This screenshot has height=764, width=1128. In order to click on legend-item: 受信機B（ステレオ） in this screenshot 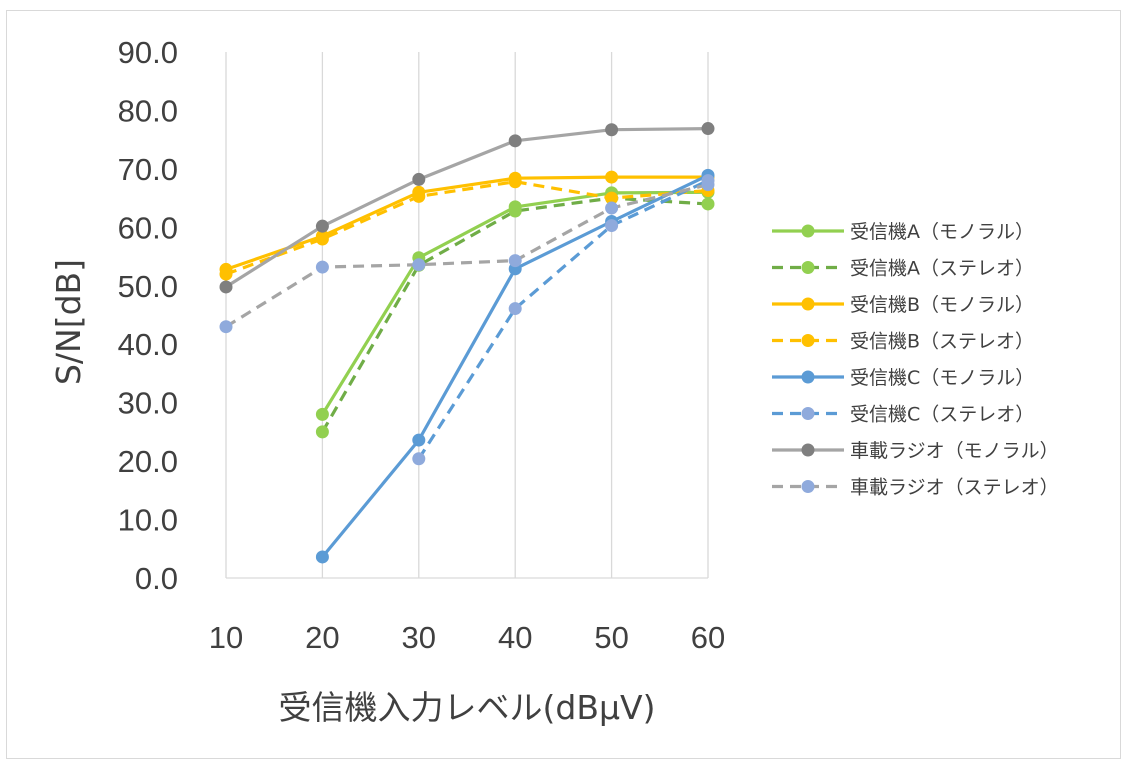, I will do `click(903, 342)`.